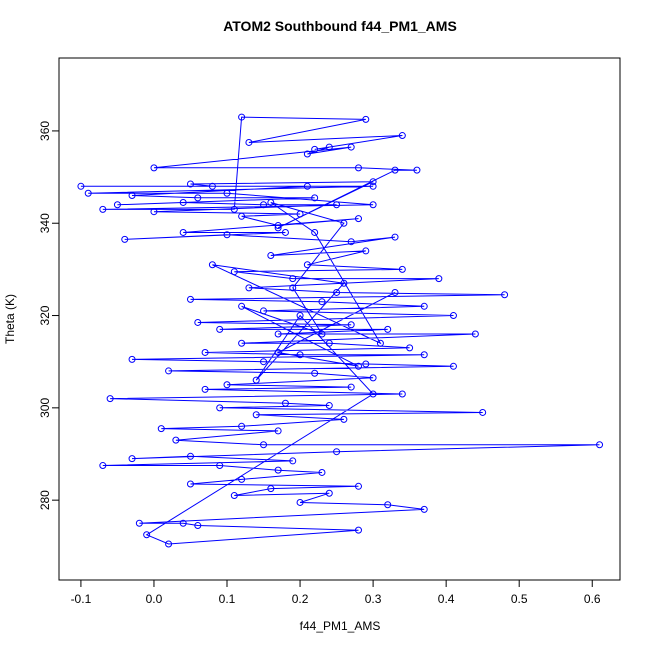  I want to click on x-tick-label: -0.1, so click(81, 599).